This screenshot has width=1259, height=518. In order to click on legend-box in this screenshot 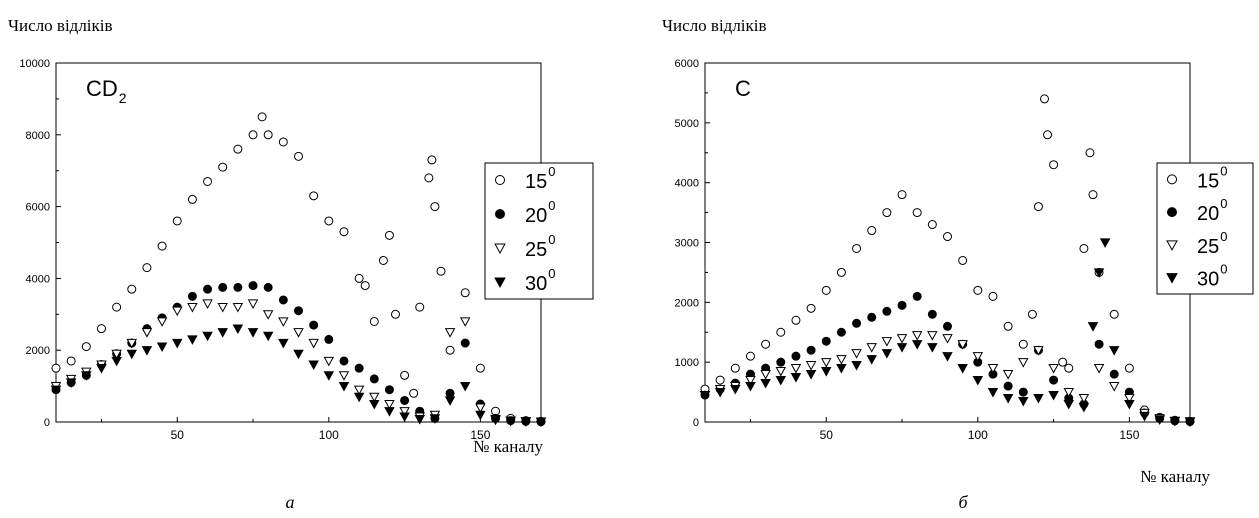, I will do `click(1205, 228)`.